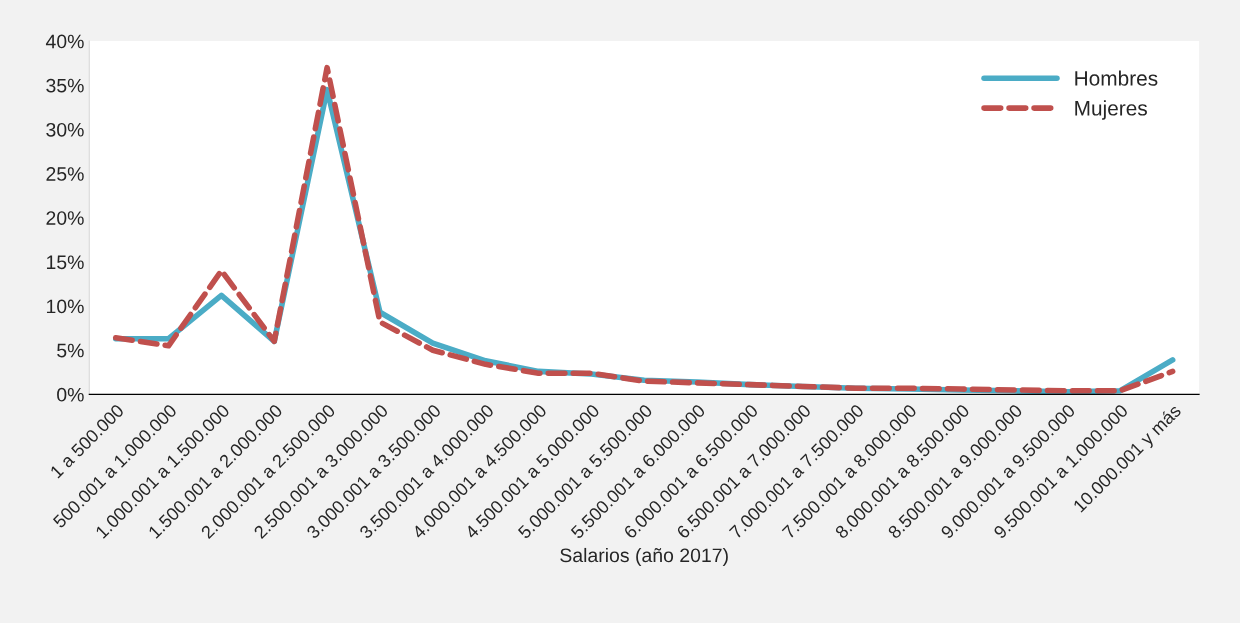 Image resolution: width=1240 pixels, height=623 pixels. Describe the element at coordinates (64, 41) in the screenshot. I see `y-tick-label: 40%` at that location.